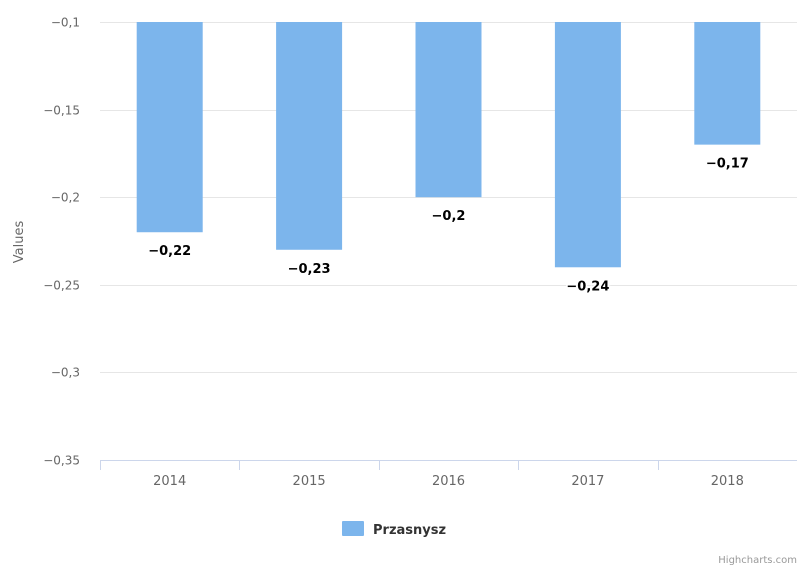 The height and width of the screenshot is (571, 797). What do you see at coordinates (61, 286) in the screenshot?
I see `y-tick-label: −0,25` at bounding box center [61, 286].